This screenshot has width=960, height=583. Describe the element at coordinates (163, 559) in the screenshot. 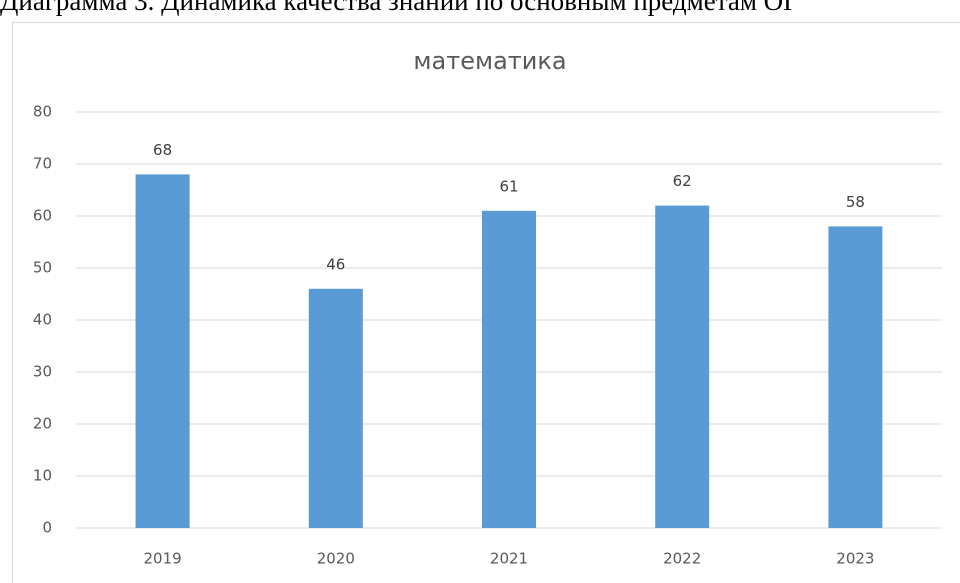

I see `x-tick-label: 2019` at that location.